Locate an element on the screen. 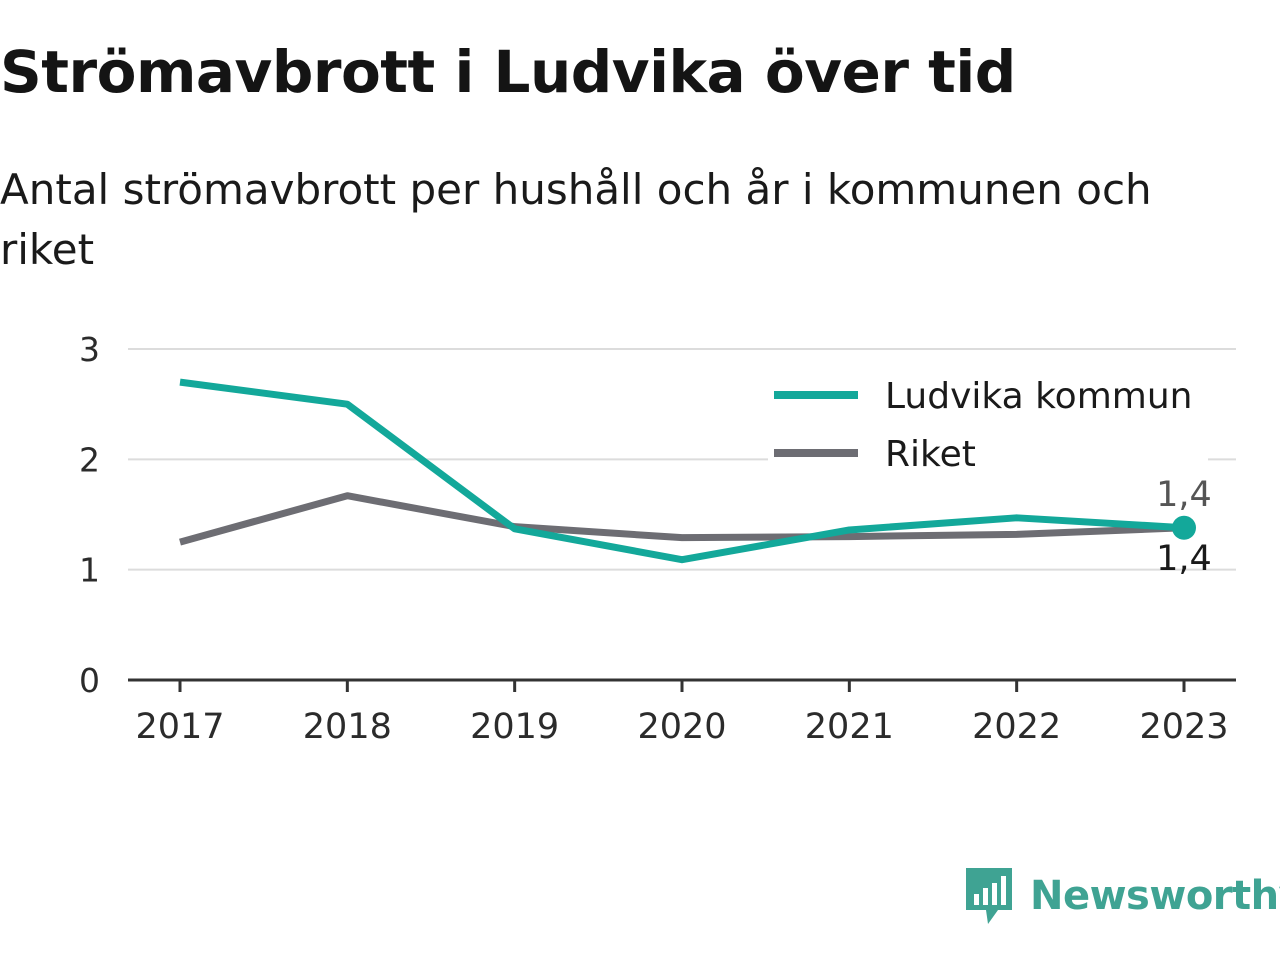 This screenshot has height=960, width=1280. x-tick-label: 2022 is located at coordinates (1016, 727).